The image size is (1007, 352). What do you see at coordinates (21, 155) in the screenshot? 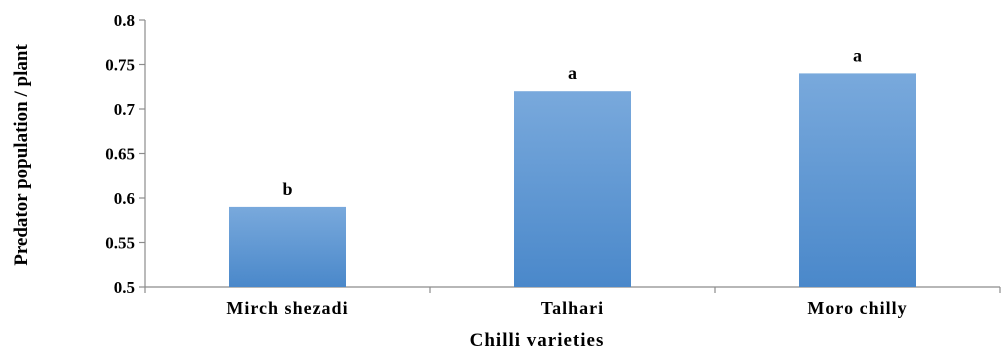
I see `y-axis-title: Predator population / plant` at bounding box center [21, 155].